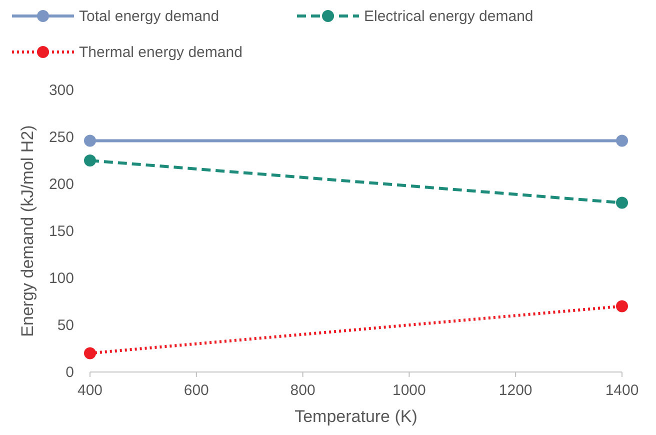  Describe the element at coordinates (149, 16) in the screenshot. I see `legend-label: Total energy demand` at that location.